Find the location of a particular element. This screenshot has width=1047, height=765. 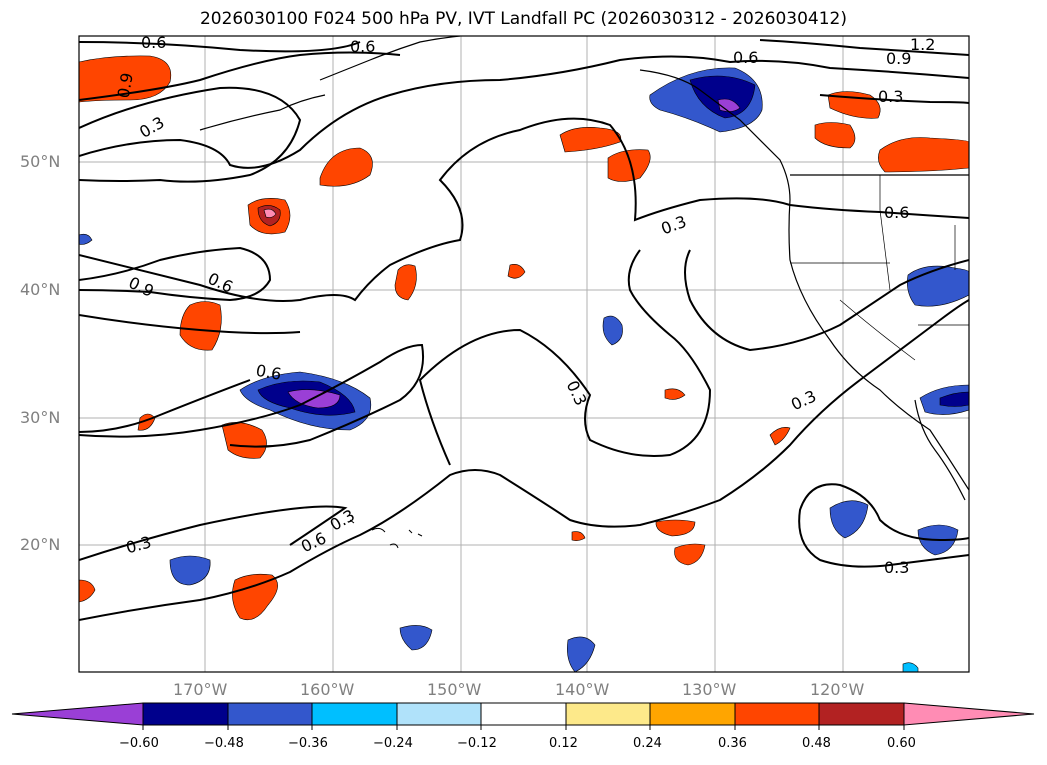

blob-pos-d is located at coordinates (200, 326).